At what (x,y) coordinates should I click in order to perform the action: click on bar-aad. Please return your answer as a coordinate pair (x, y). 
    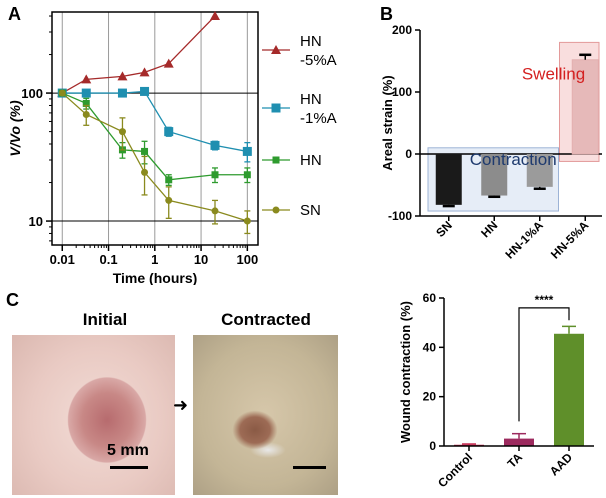
    Looking at the image, I should click on (569, 389).